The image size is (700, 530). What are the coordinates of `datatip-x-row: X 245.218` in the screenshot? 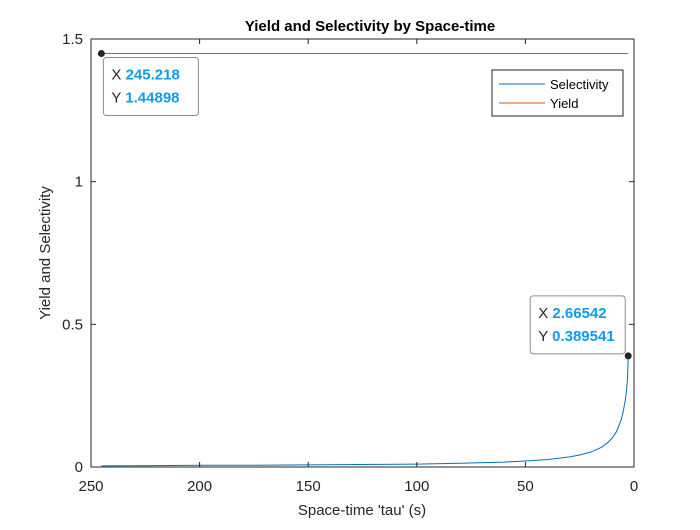 It's located at (145, 75).